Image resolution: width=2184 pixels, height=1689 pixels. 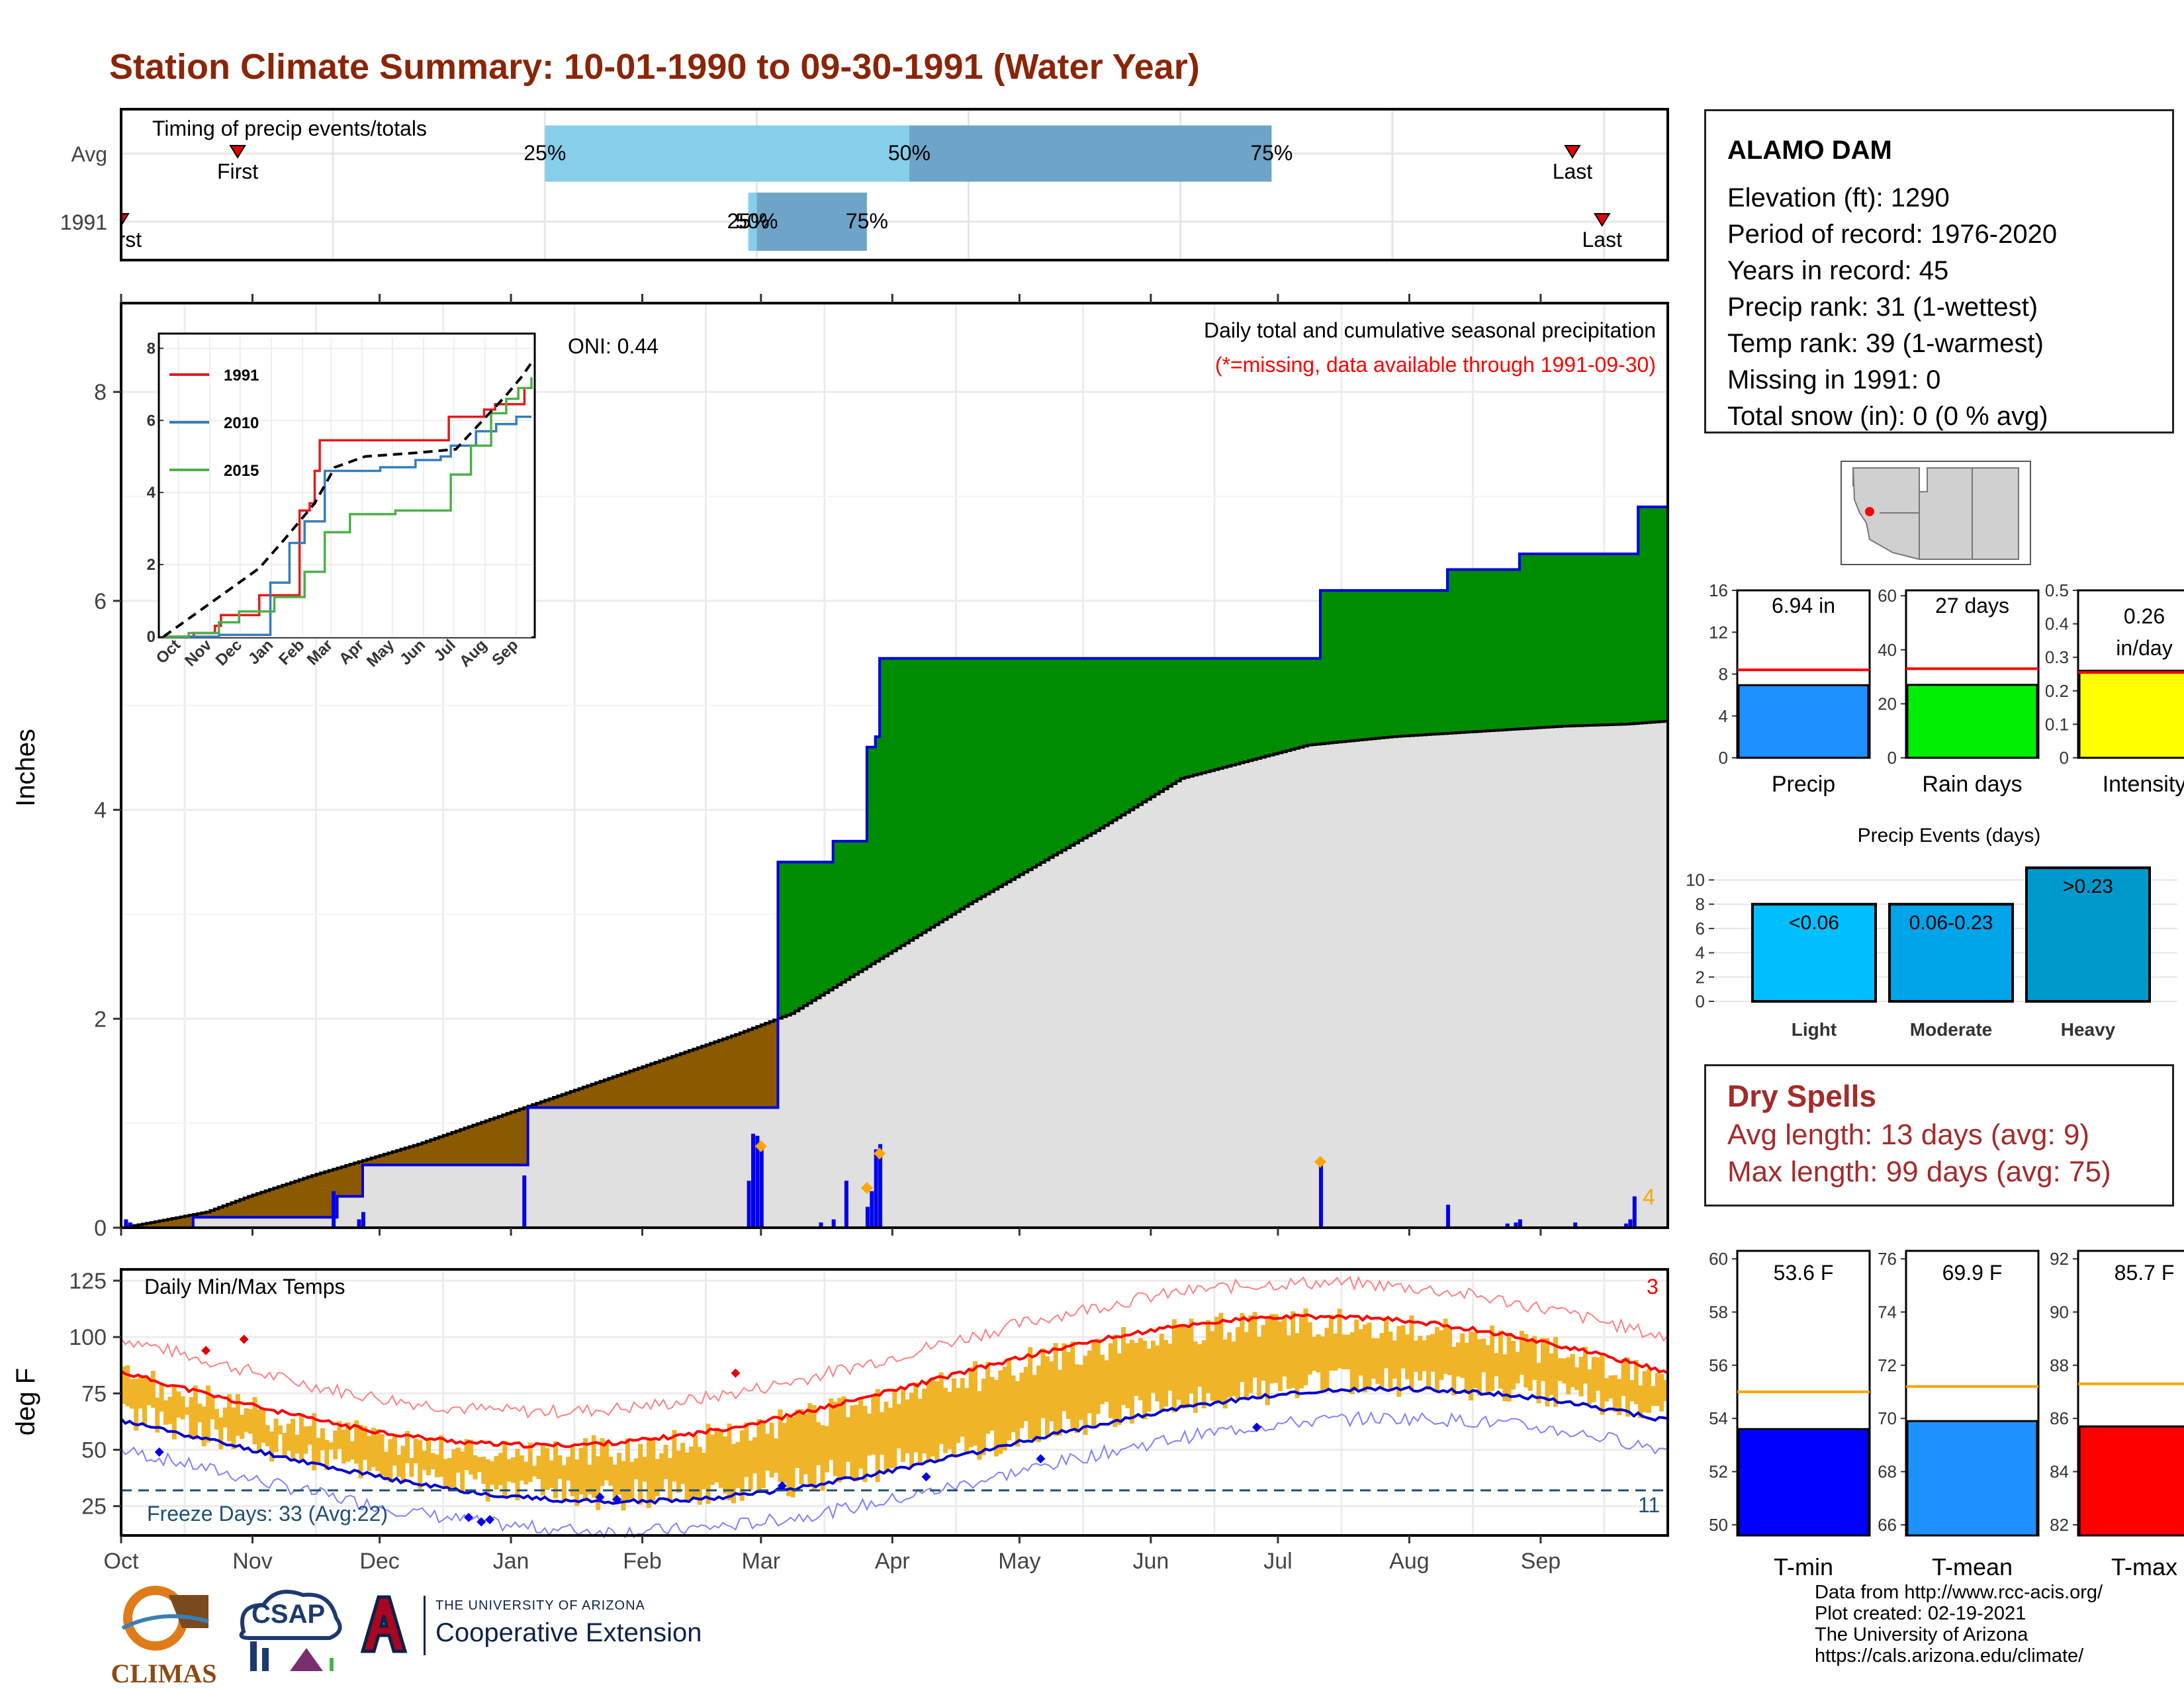 I want to click on summary-ytick-label: 0, so click(x=2064, y=758).